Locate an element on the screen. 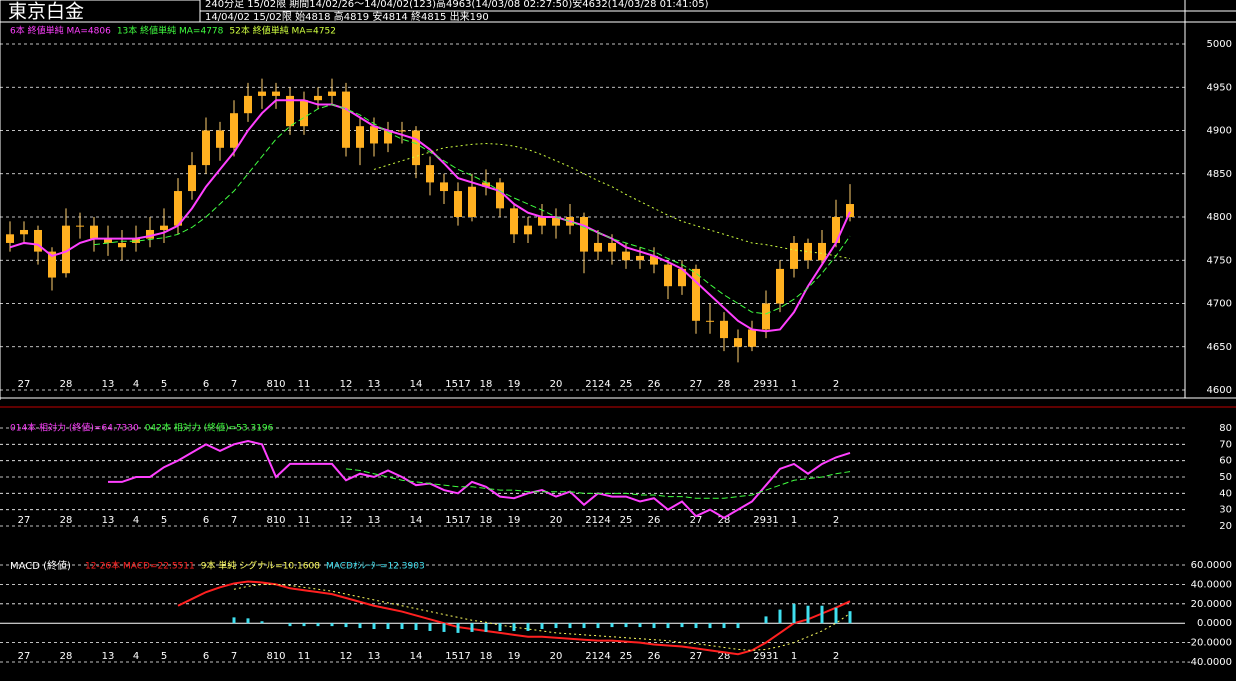 The width and height of the screenshot is (1236, 681). legend-entry: 13本 終値単純 MA=4778 is located at coordinates (170, 31).